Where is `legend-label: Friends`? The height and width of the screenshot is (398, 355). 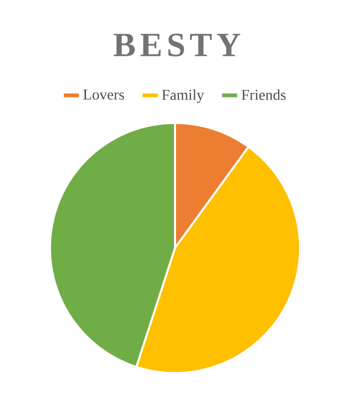
legend-label: Friends is located at coordinates (264, 94).